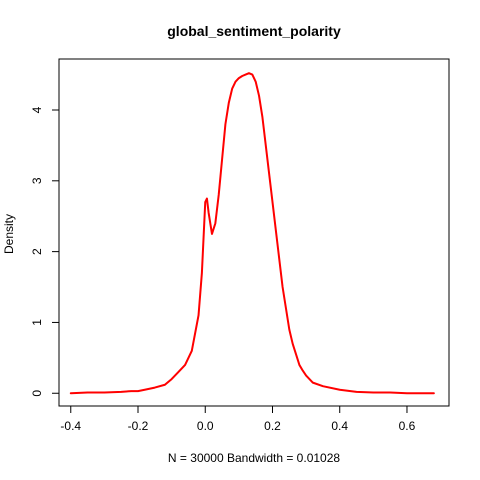  What do you see at coordinates (37, 109) in the screenshot?
I see `y-tick-label: 4` at bounding box center [37, 109].